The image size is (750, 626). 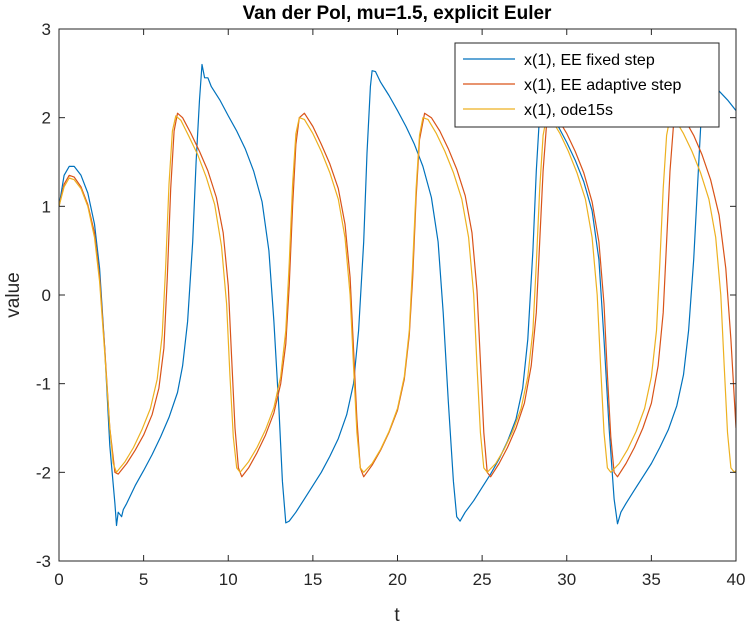 What do you see at coordinates (46, 206) in the screenshot?
I see `y-tick-label: 1` at bounding box center [46, 206].